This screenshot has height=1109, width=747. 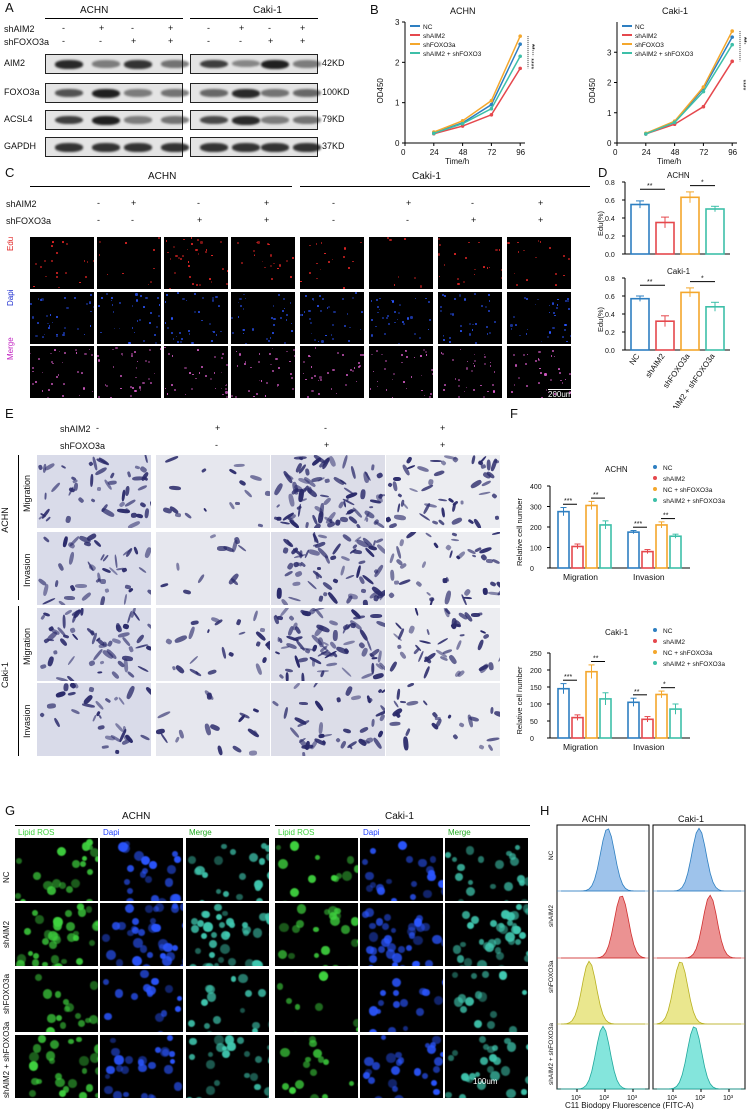 What do you see at coordinates (336, 92) in the screenshot?
I see `wb-kd-label: 100KD` at bounding box center [336, 92].